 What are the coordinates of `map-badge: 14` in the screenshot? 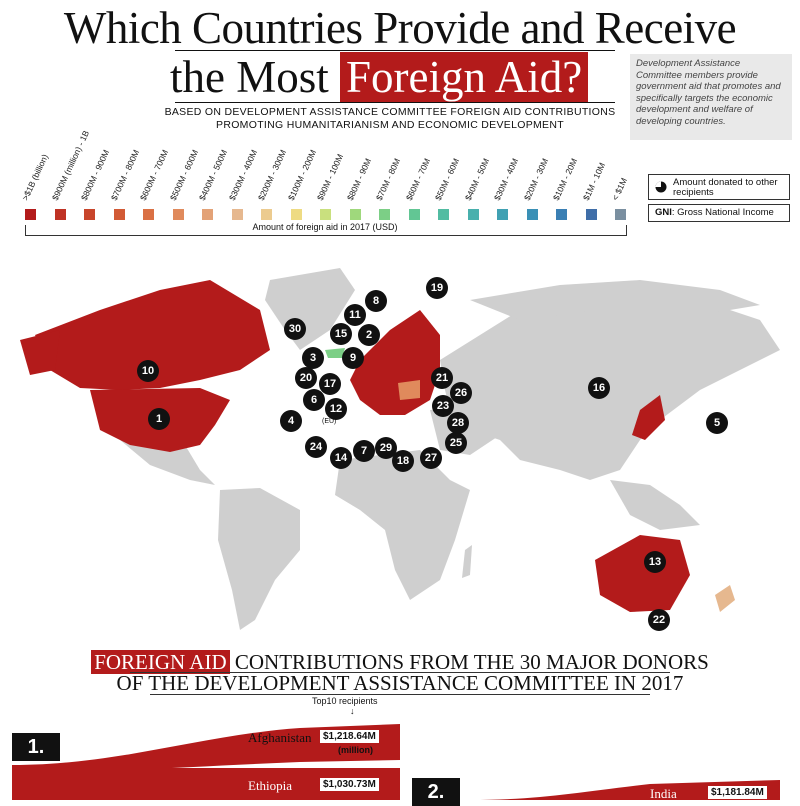 It's located at (341, 458).